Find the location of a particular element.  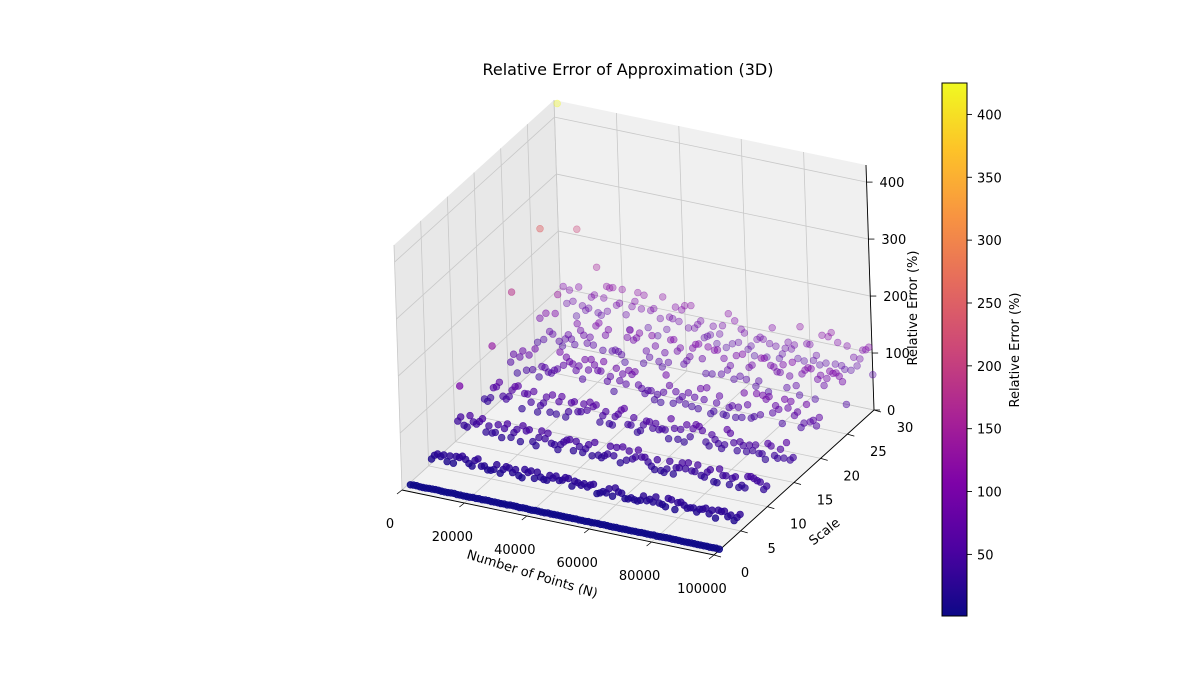

y-tick-label: 30 is located at coordinates (905, 428).